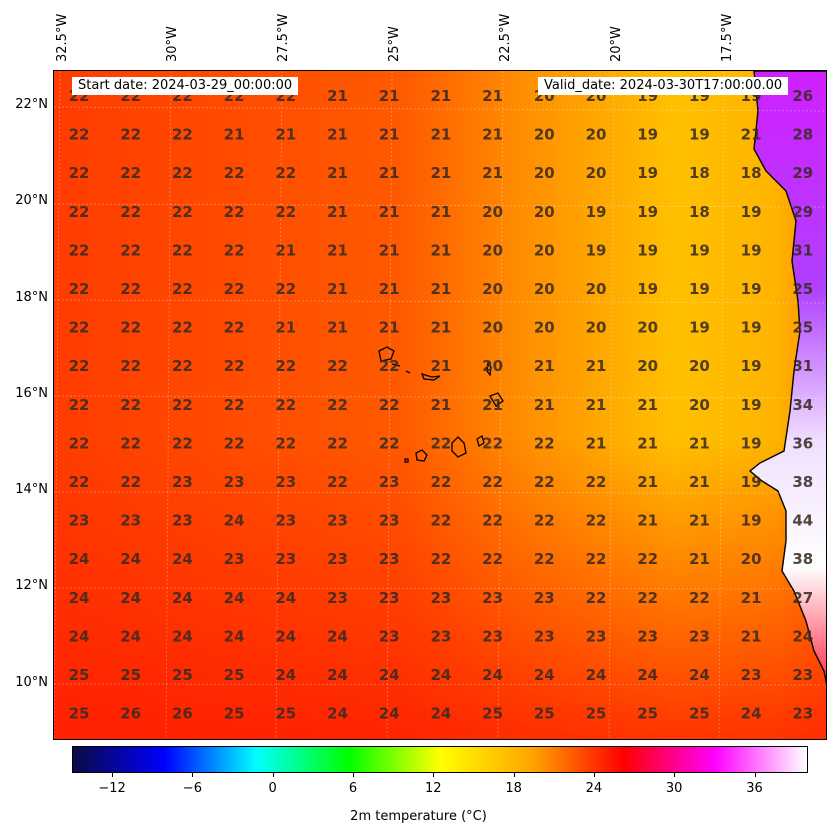  Describe the element at coordinates (337, 443) in the screenshot. I see `grid-value-r9-c5: 22` at that location.